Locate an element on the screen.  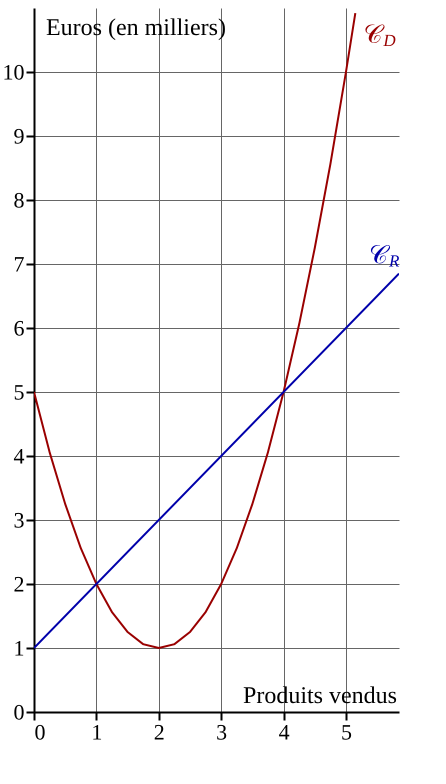
x-tick-label: 2 is located at coordinates (159, 732).